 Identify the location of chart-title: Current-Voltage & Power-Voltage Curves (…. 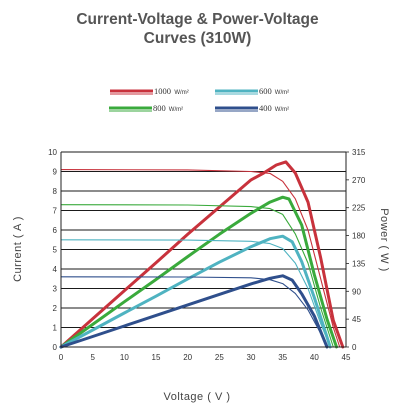
(197, 29).